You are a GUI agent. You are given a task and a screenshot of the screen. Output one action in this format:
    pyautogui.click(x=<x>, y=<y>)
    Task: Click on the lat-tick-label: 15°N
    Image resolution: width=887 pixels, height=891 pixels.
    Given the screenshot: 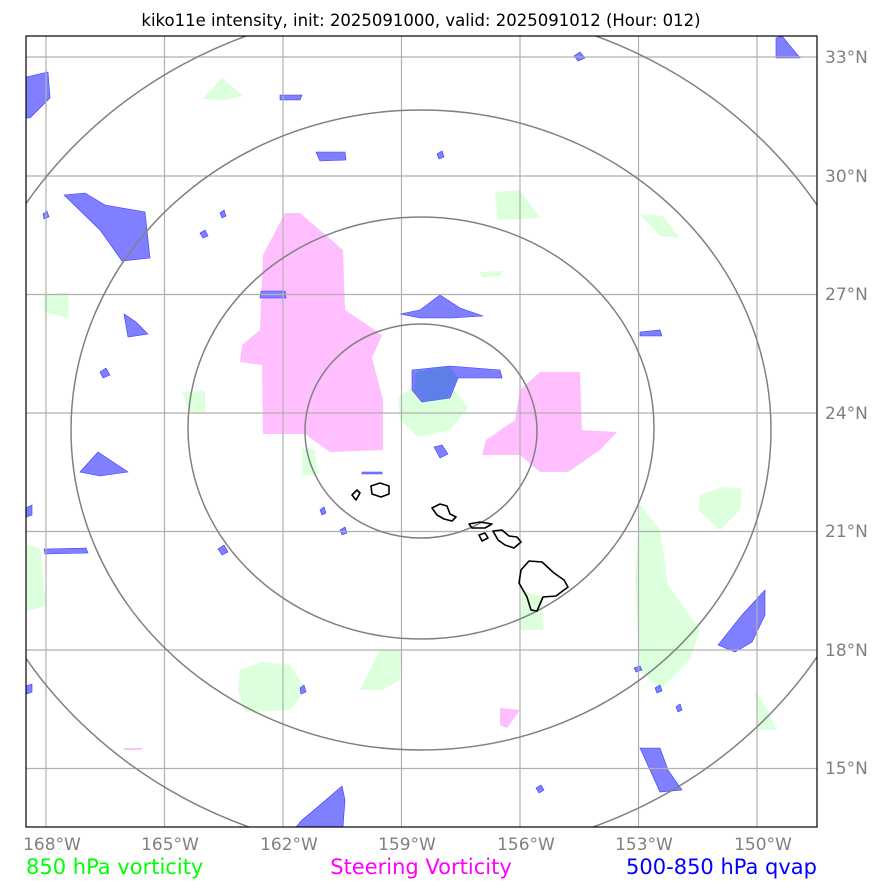 What is the action you would take?
    pyautogui.click(x=846, y=769)
    